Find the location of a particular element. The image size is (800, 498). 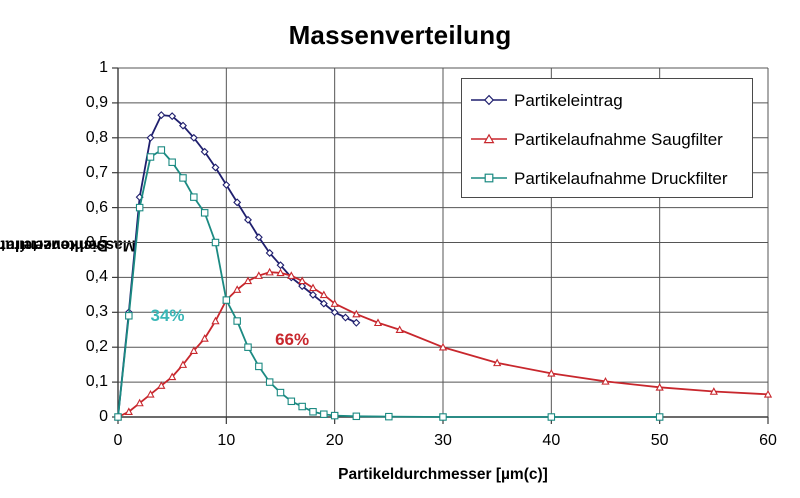

legend-item-saugfilter: Partikelaufnahme Saugfilter is located at coordinates (596, 139).